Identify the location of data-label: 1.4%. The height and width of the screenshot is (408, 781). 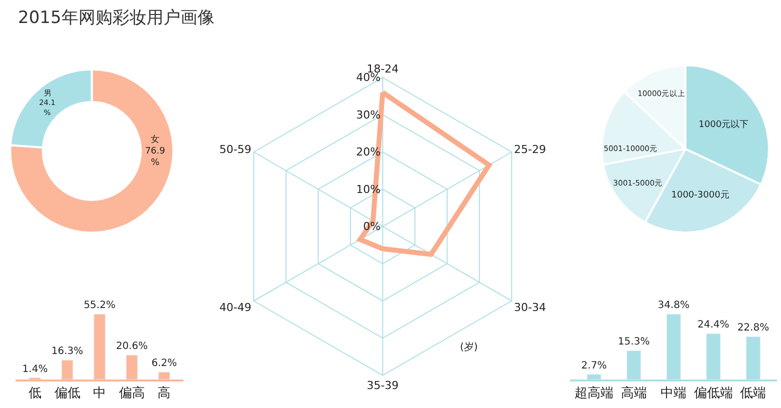
(35, 369).